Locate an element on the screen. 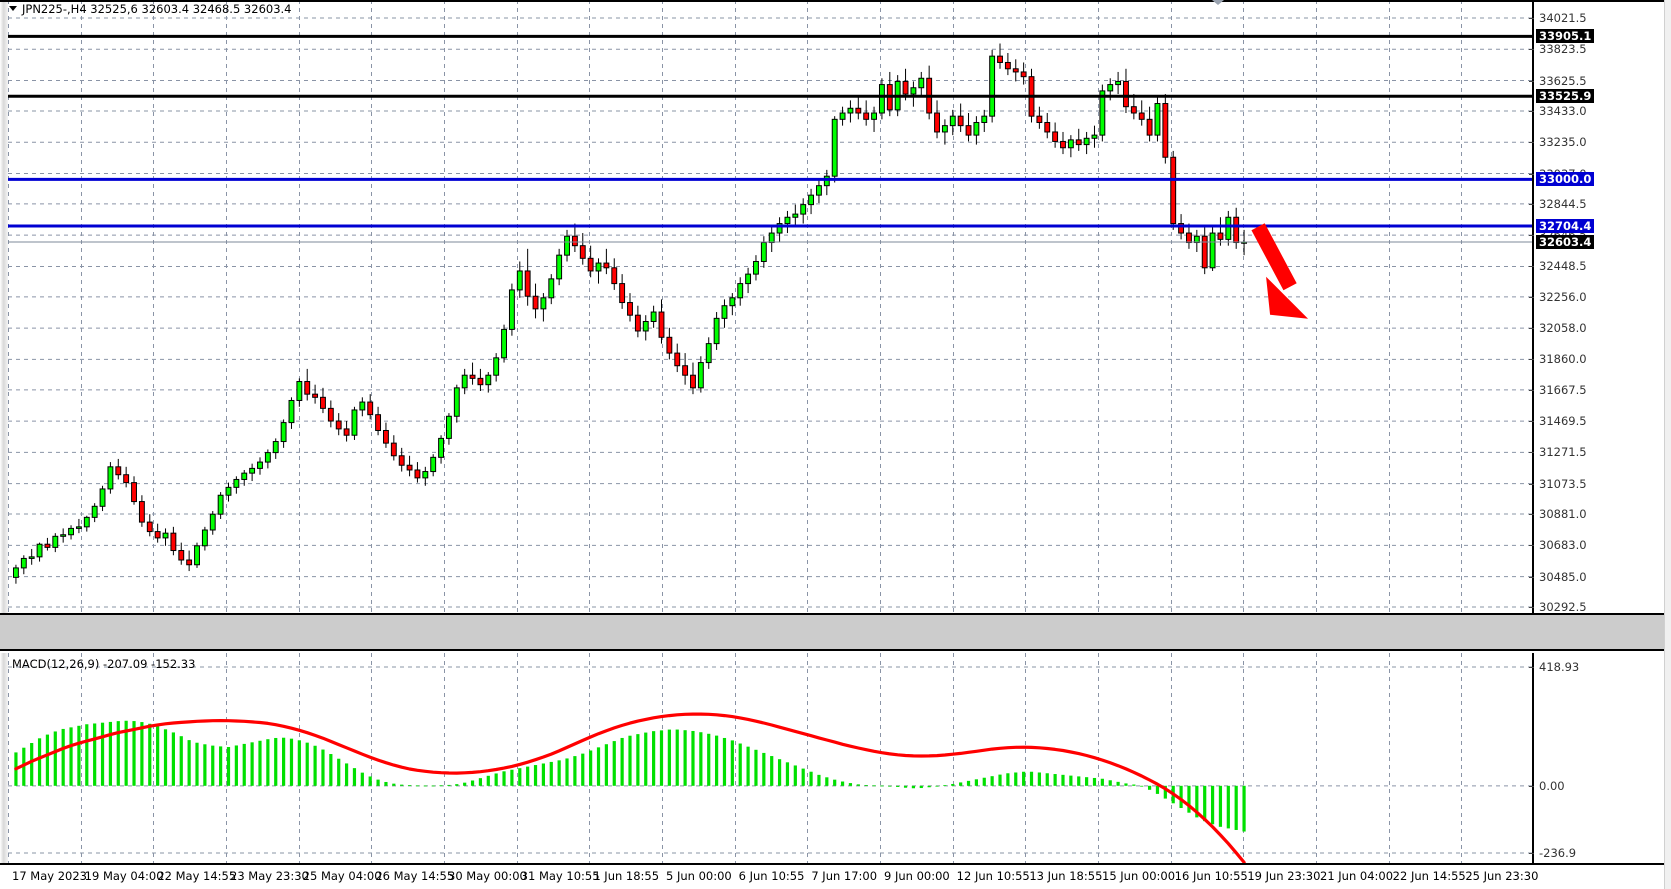 The image size is (1671, 889). time-axis-label: 9 Jun 00:00 is located at coordinates (917, 876).